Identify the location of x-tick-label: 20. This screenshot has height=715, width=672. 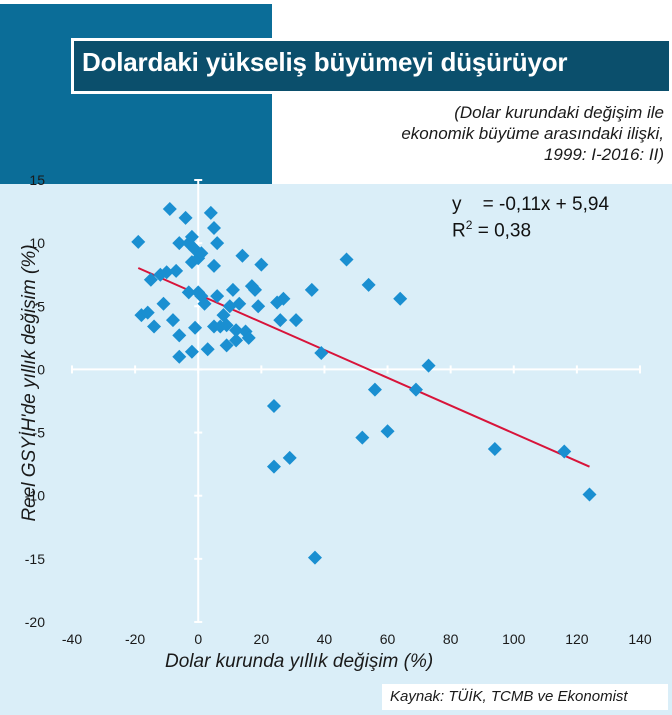
(262, 639).